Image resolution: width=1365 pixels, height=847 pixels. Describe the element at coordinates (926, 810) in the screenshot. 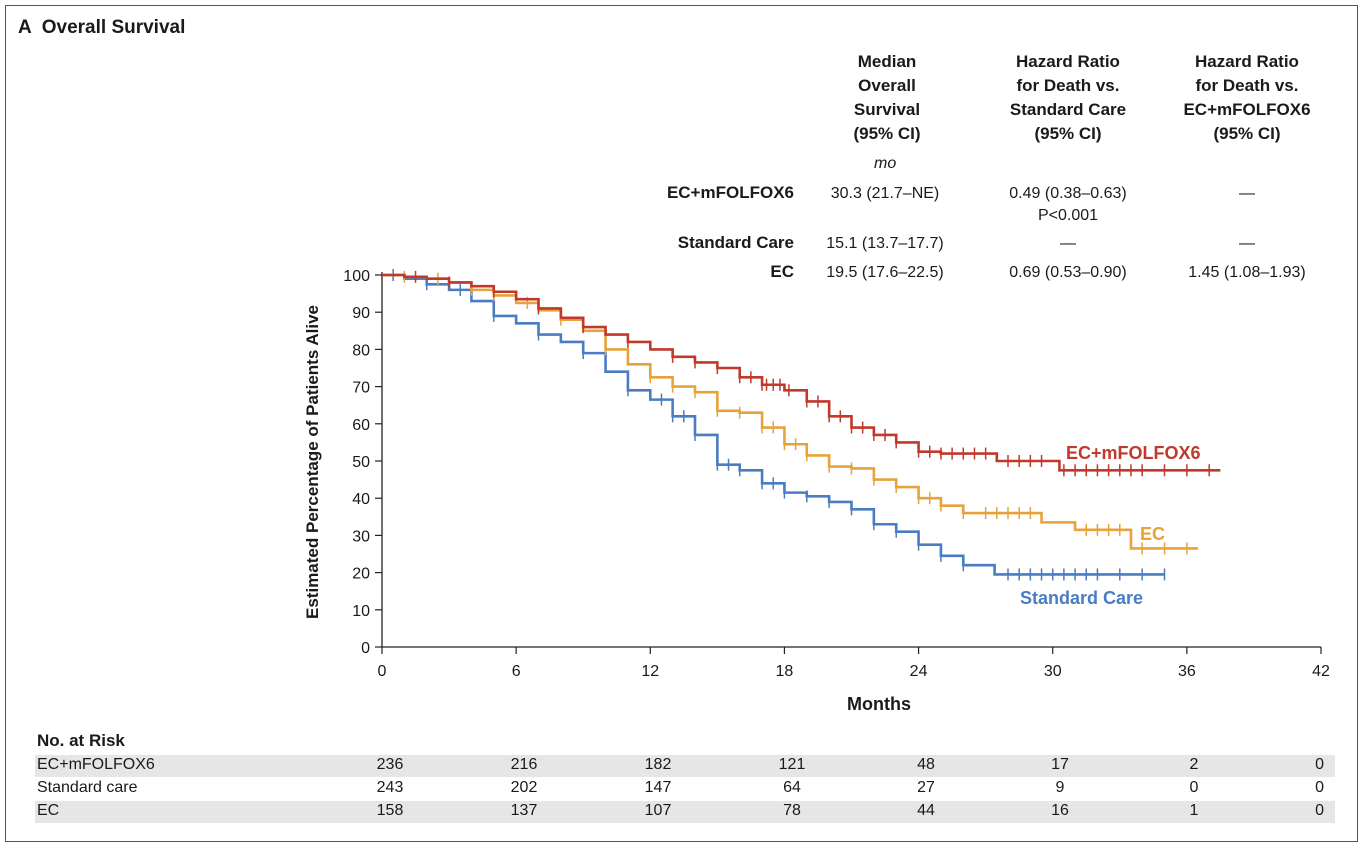

I see `risk-value: 44` at that location.